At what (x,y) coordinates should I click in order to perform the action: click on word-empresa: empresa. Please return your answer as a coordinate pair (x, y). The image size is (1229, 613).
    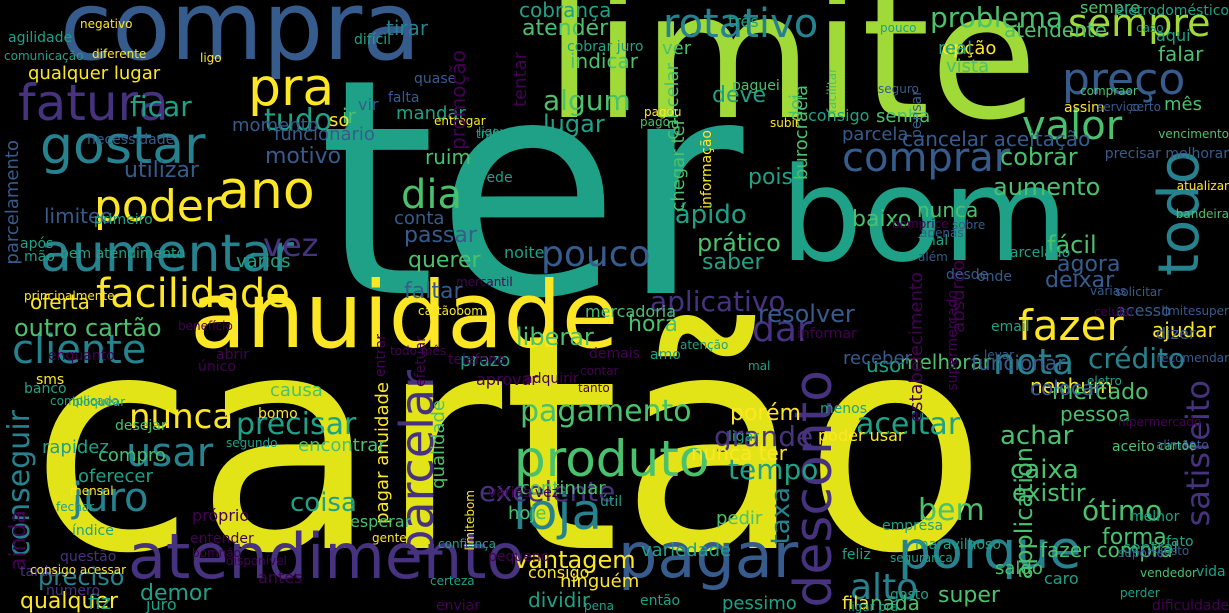
    Looking at the image, I should click on (913, 526).